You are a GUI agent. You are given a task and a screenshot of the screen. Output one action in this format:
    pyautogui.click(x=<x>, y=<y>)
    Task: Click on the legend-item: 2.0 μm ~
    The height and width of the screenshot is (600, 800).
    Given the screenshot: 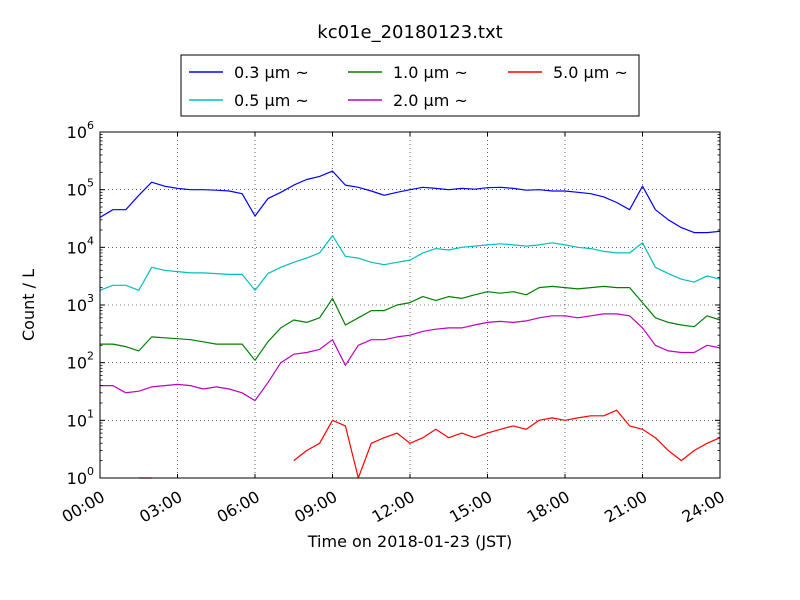 What is the action you would take?
    pyautogui.click(x=408, y=100)
    